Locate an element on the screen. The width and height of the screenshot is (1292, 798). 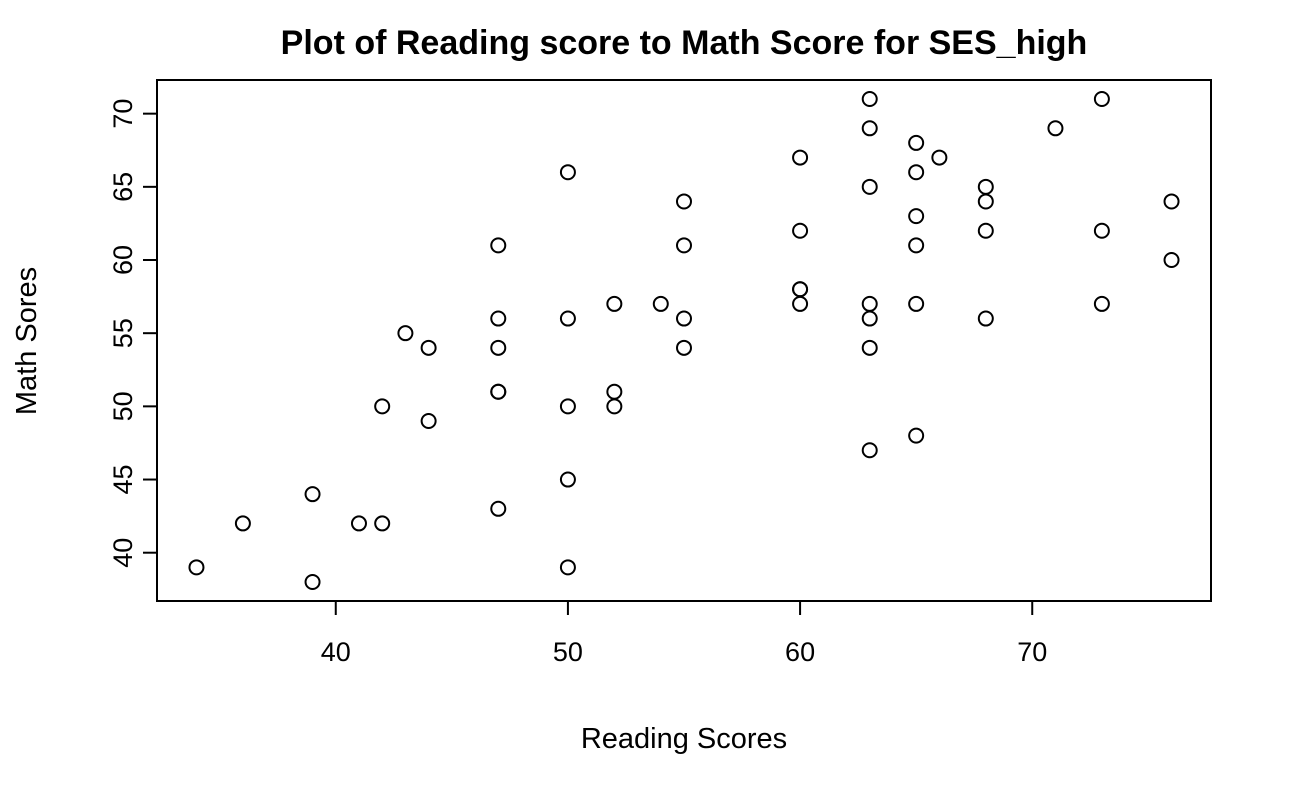
x-tick-label: 60 is located at coordinates (800, 652).